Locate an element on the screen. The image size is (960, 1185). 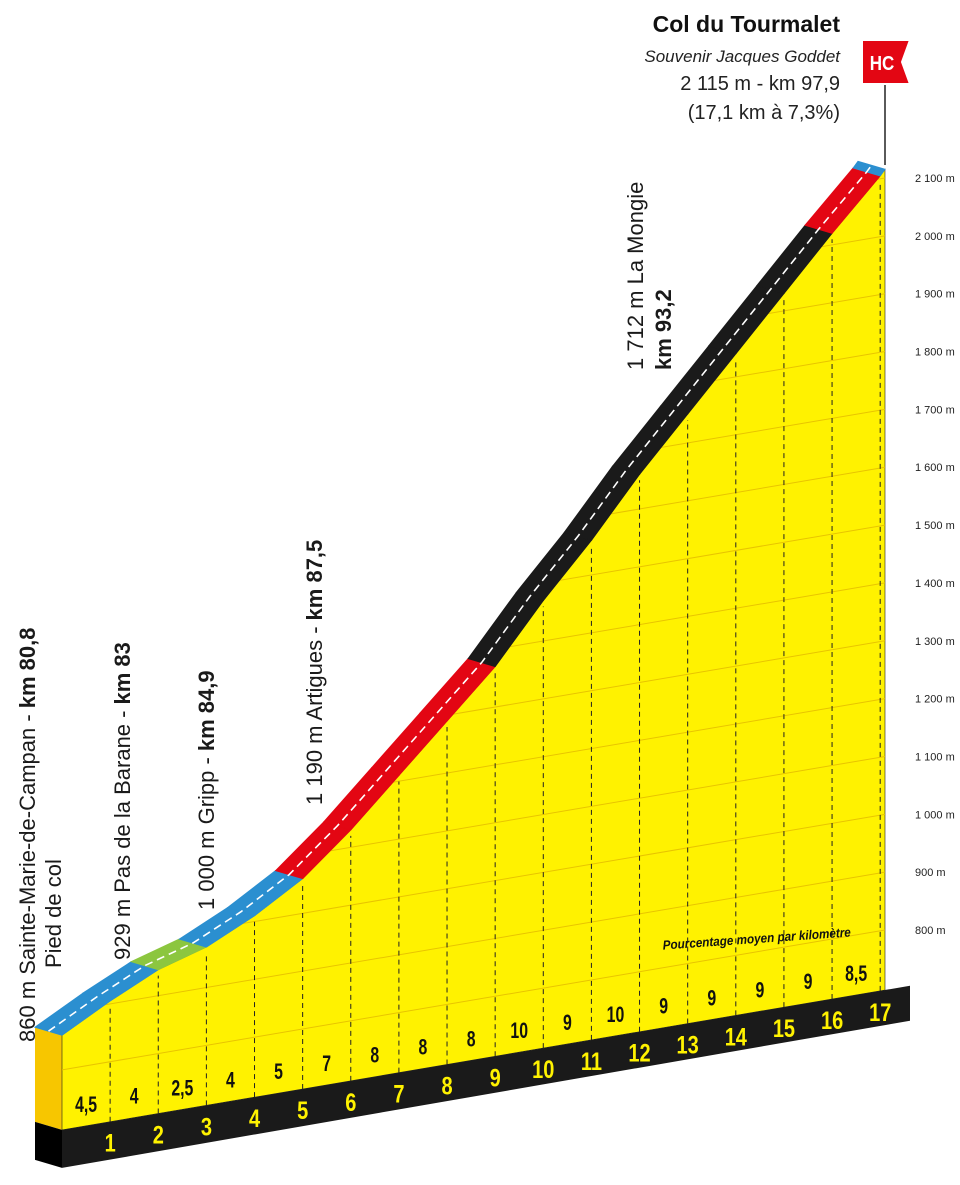
flag is located at coordinates (886, 62).